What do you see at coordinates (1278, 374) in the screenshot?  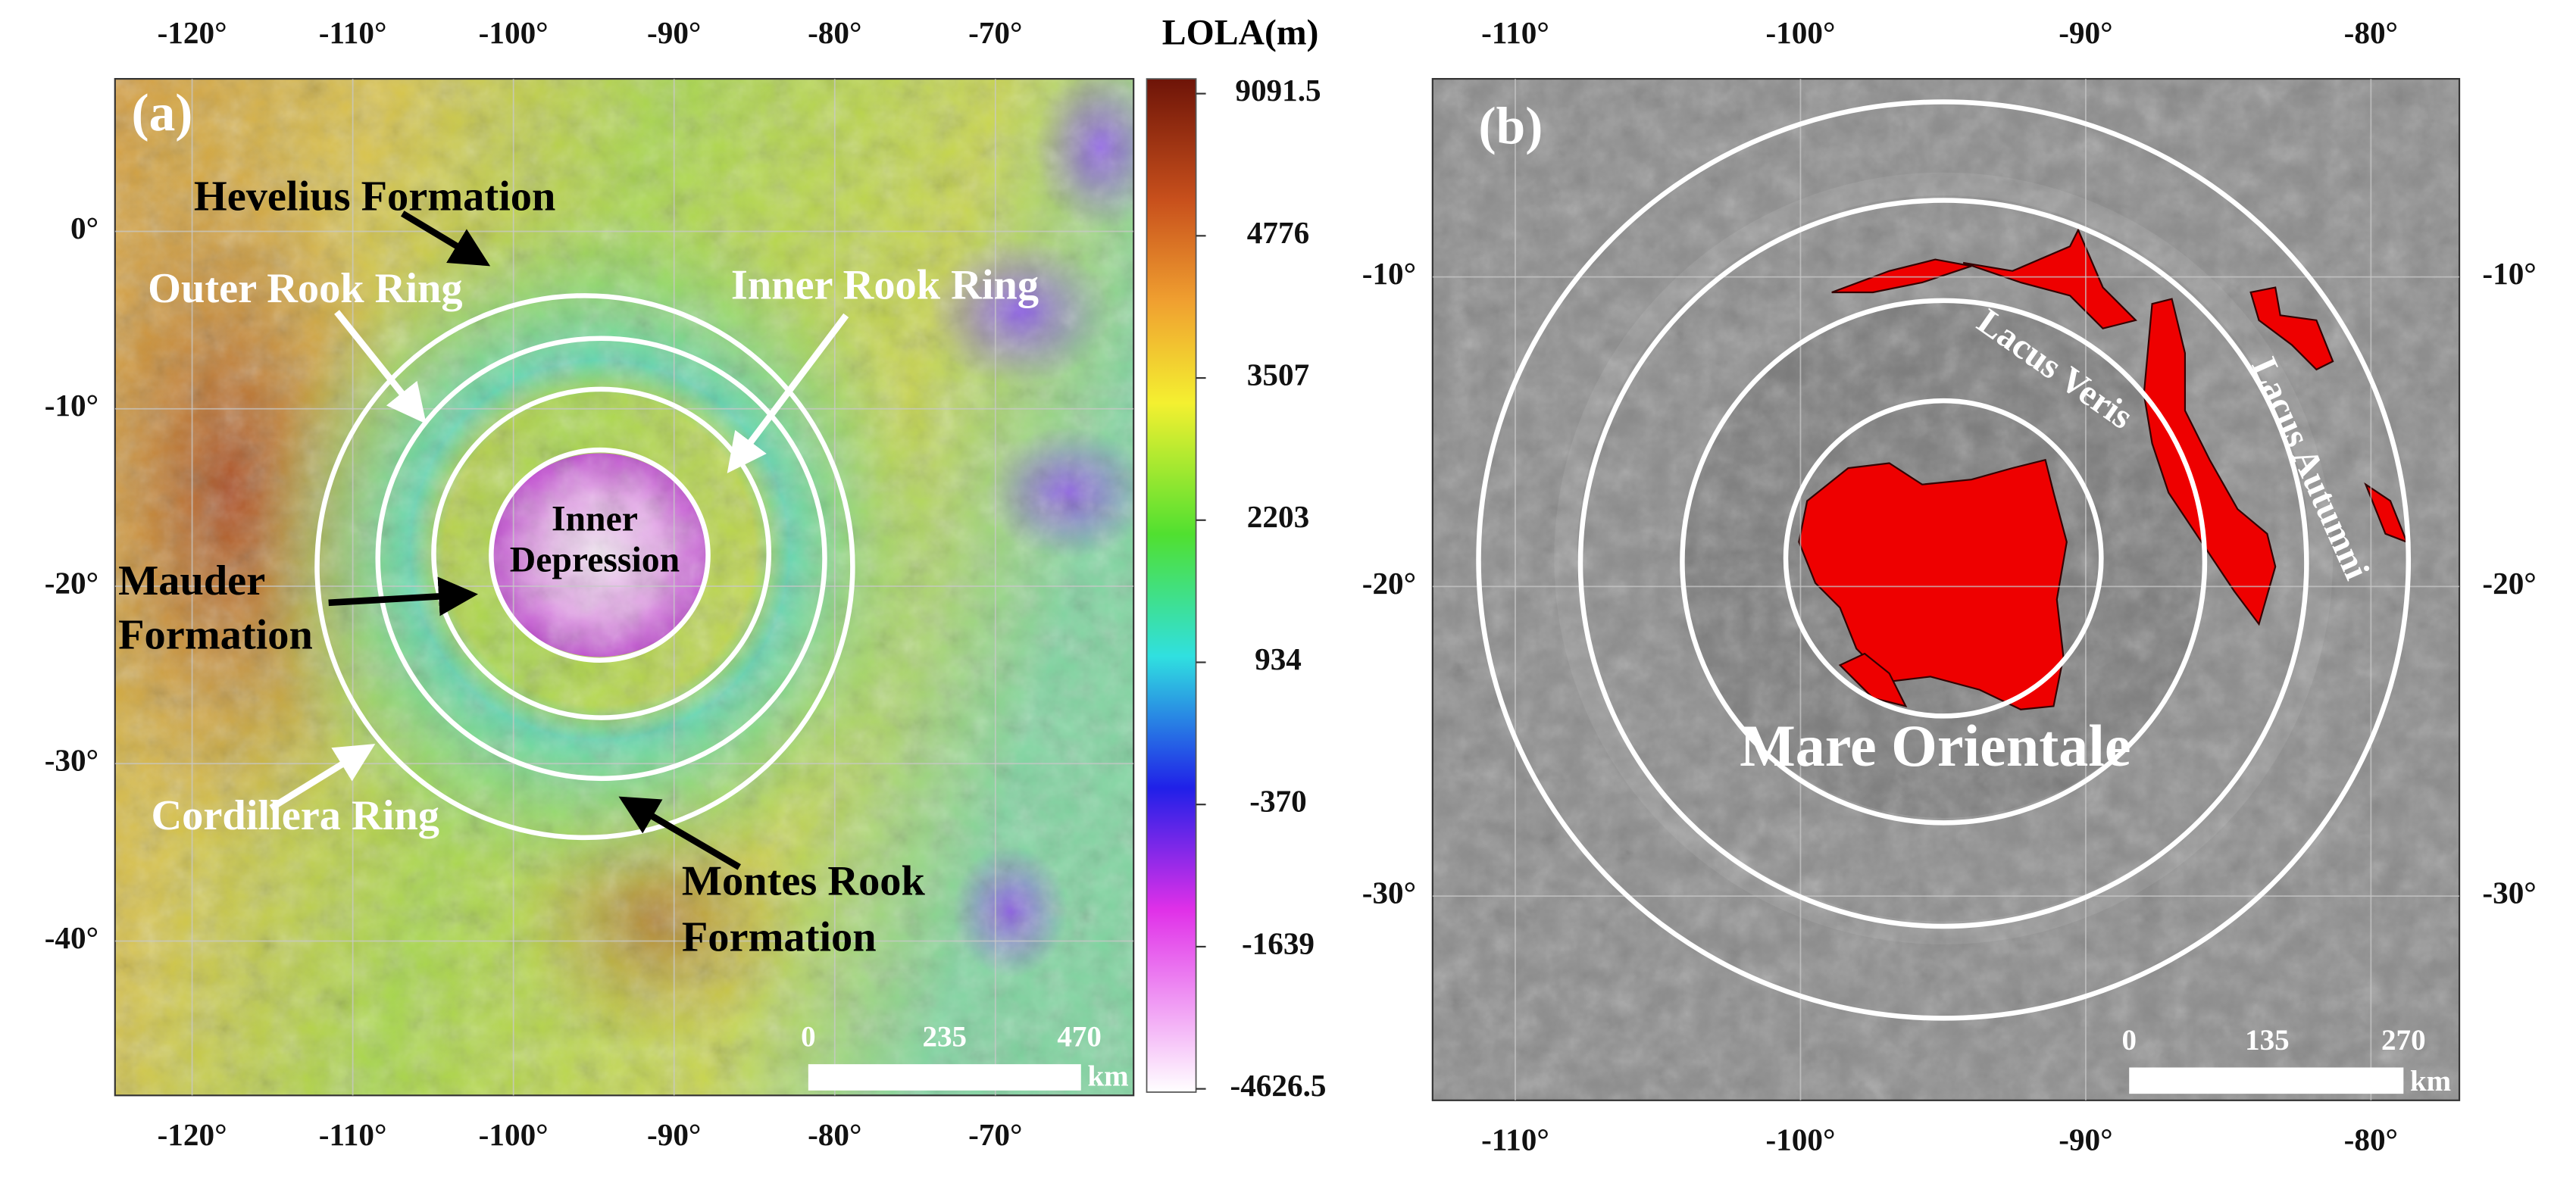 I see `colorbar-tick-label: 3507` at bounding box center [1278, 374].